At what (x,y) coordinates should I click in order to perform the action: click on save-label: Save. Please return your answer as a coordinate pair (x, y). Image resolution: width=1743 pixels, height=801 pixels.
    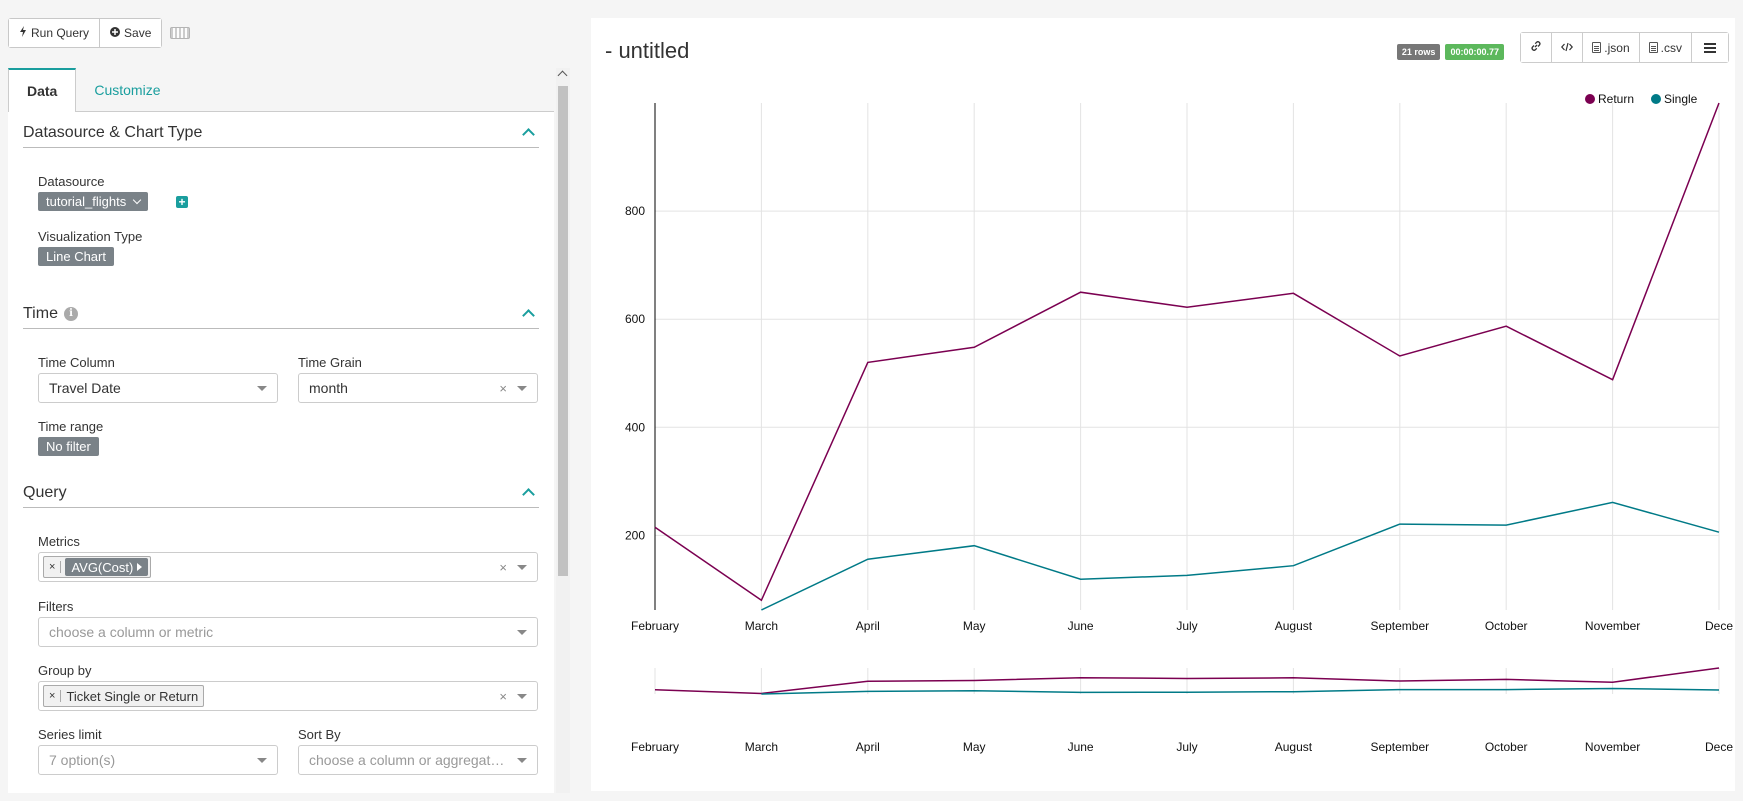
    Looking at the image, I should click on (138, 33).